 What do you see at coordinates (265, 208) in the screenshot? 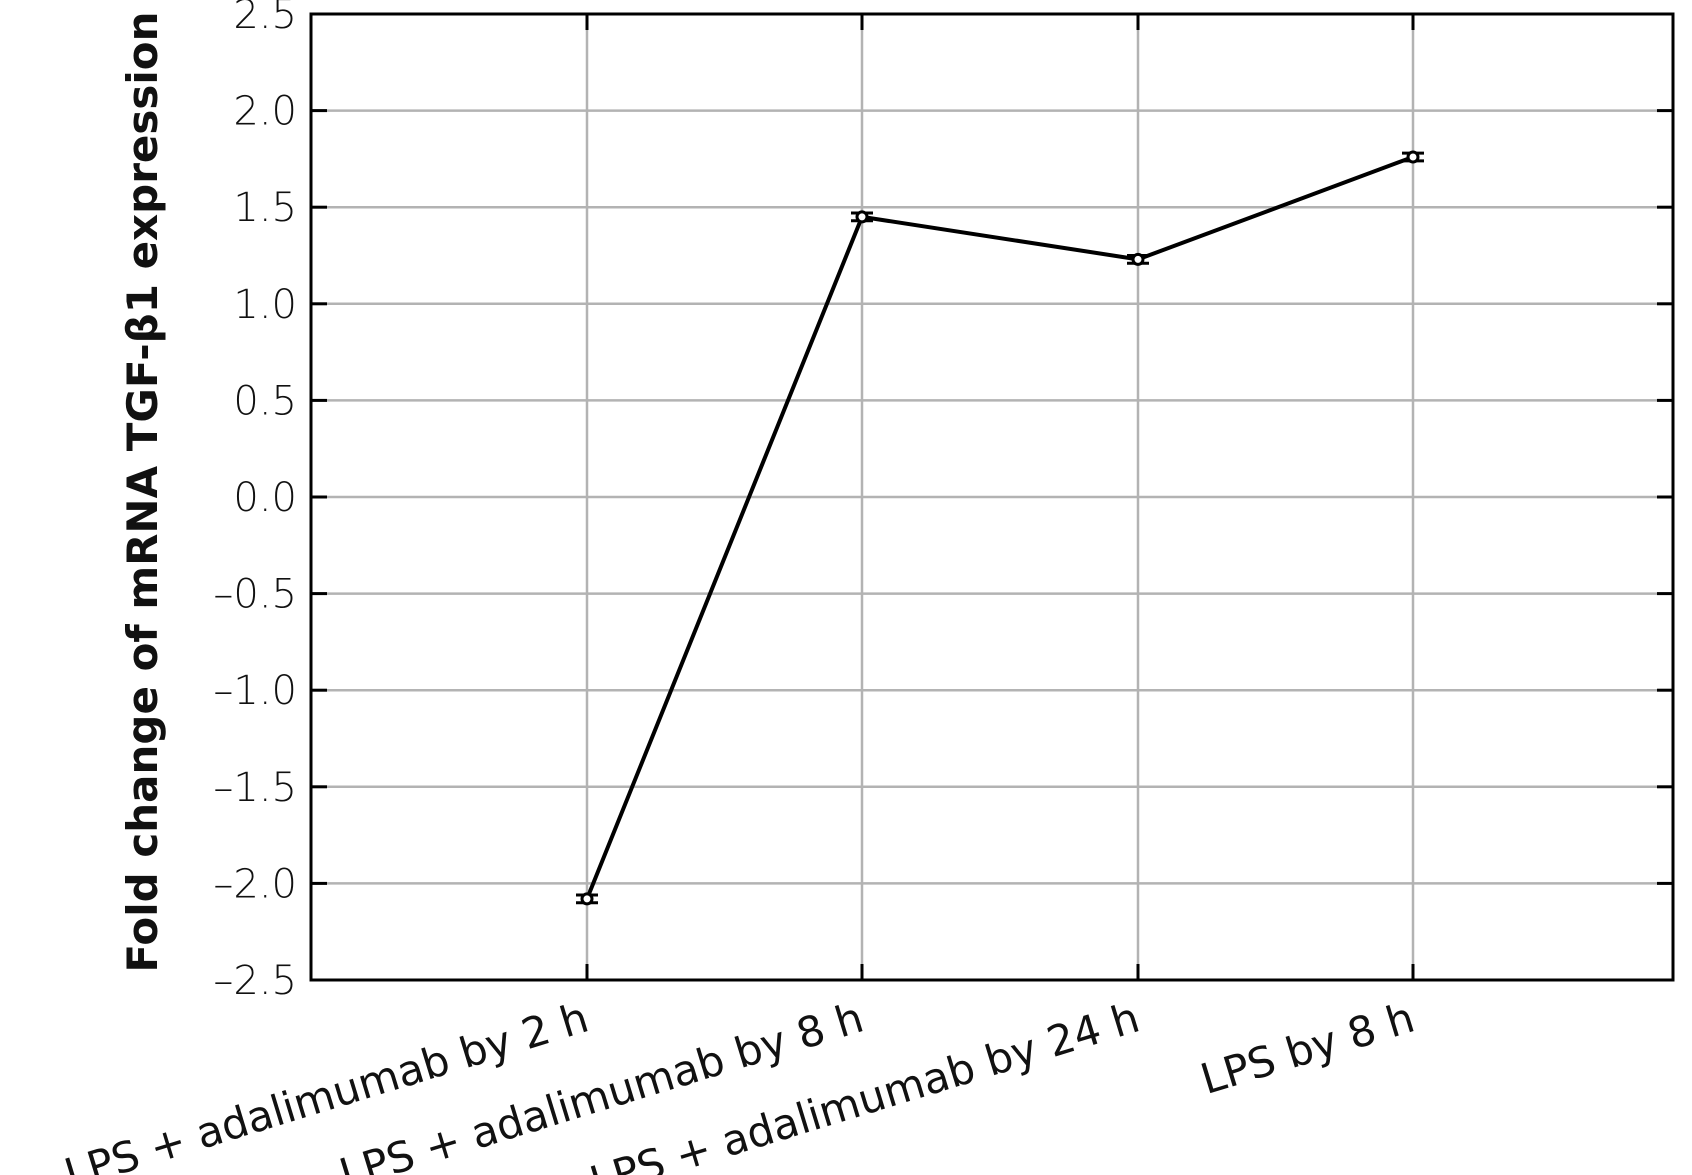
I see `y-tick-label: 1.5` at bounding box center [265, 208].